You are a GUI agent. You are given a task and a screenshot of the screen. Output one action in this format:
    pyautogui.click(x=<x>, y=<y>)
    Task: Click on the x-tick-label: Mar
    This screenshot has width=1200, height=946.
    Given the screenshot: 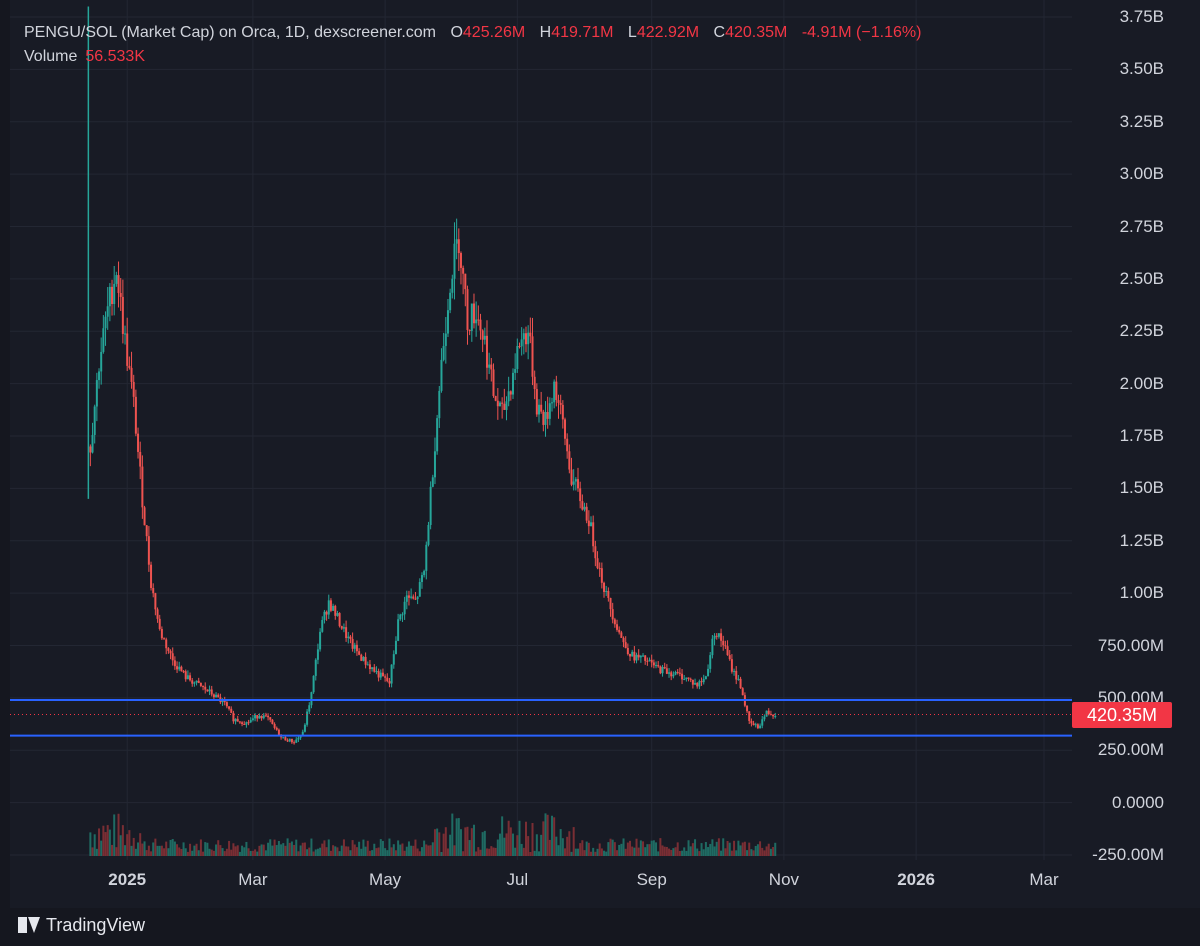 What is the action you would take?
    pyautogui.click(x=1044, y=879)
    